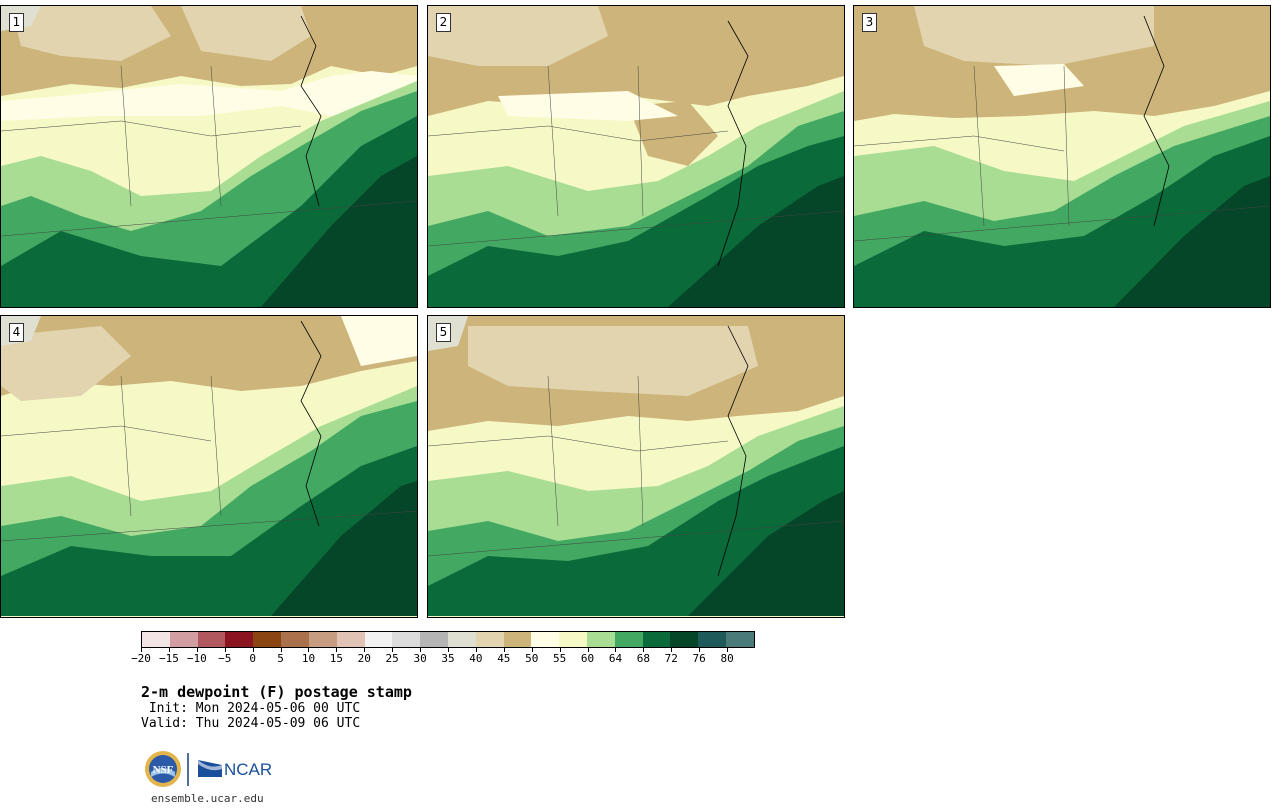  I want to click on ncar-logo-text: NCAR, so click(248, 769).